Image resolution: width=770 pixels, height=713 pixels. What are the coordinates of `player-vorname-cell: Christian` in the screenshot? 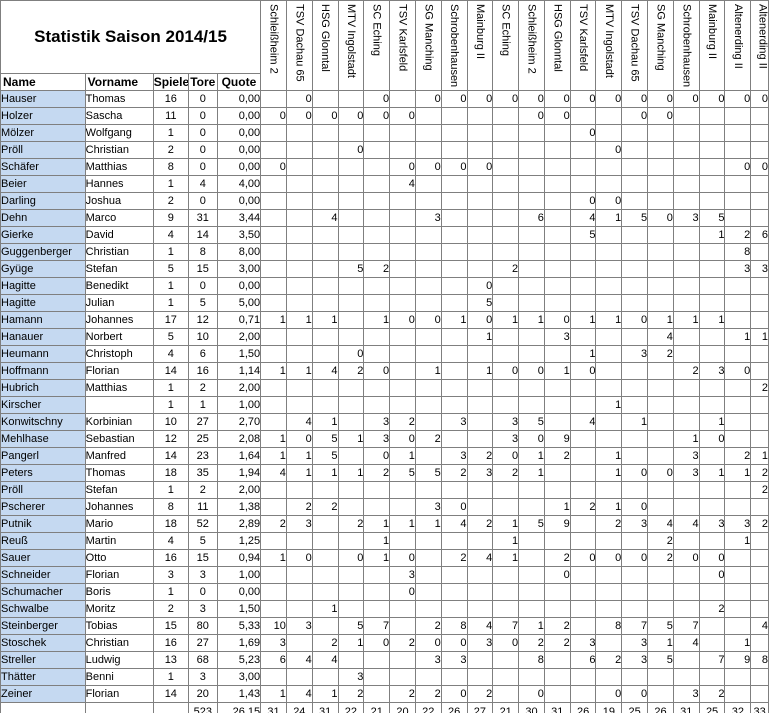 It's located at (119, 643).